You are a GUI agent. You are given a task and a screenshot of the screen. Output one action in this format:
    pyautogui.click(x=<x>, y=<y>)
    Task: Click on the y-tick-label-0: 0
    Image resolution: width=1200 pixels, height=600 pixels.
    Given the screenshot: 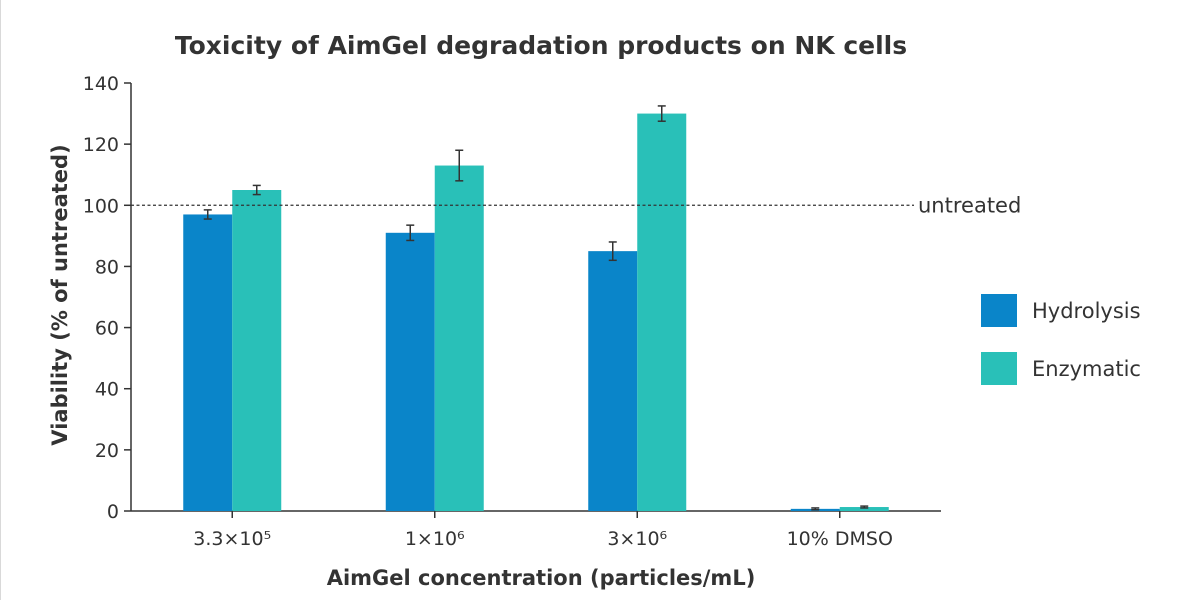 What is the action you would take?
    pyautogui.click(x=113, y=512)
    